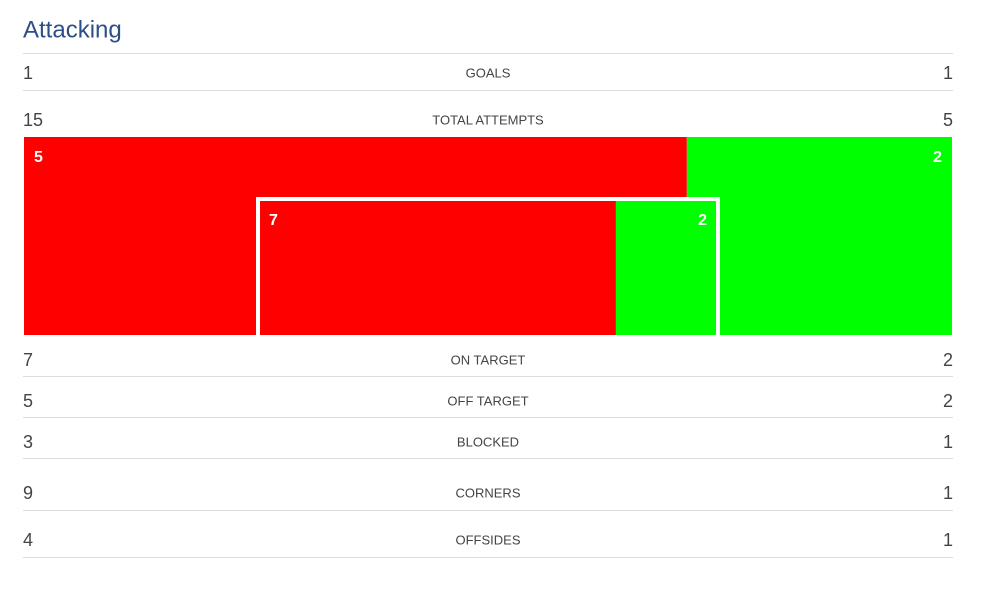 This screenshot has height=590, width=984. Describe the element at coordinates (72, 29) in the screenshot. I see `section-title: Attacking` at that location.